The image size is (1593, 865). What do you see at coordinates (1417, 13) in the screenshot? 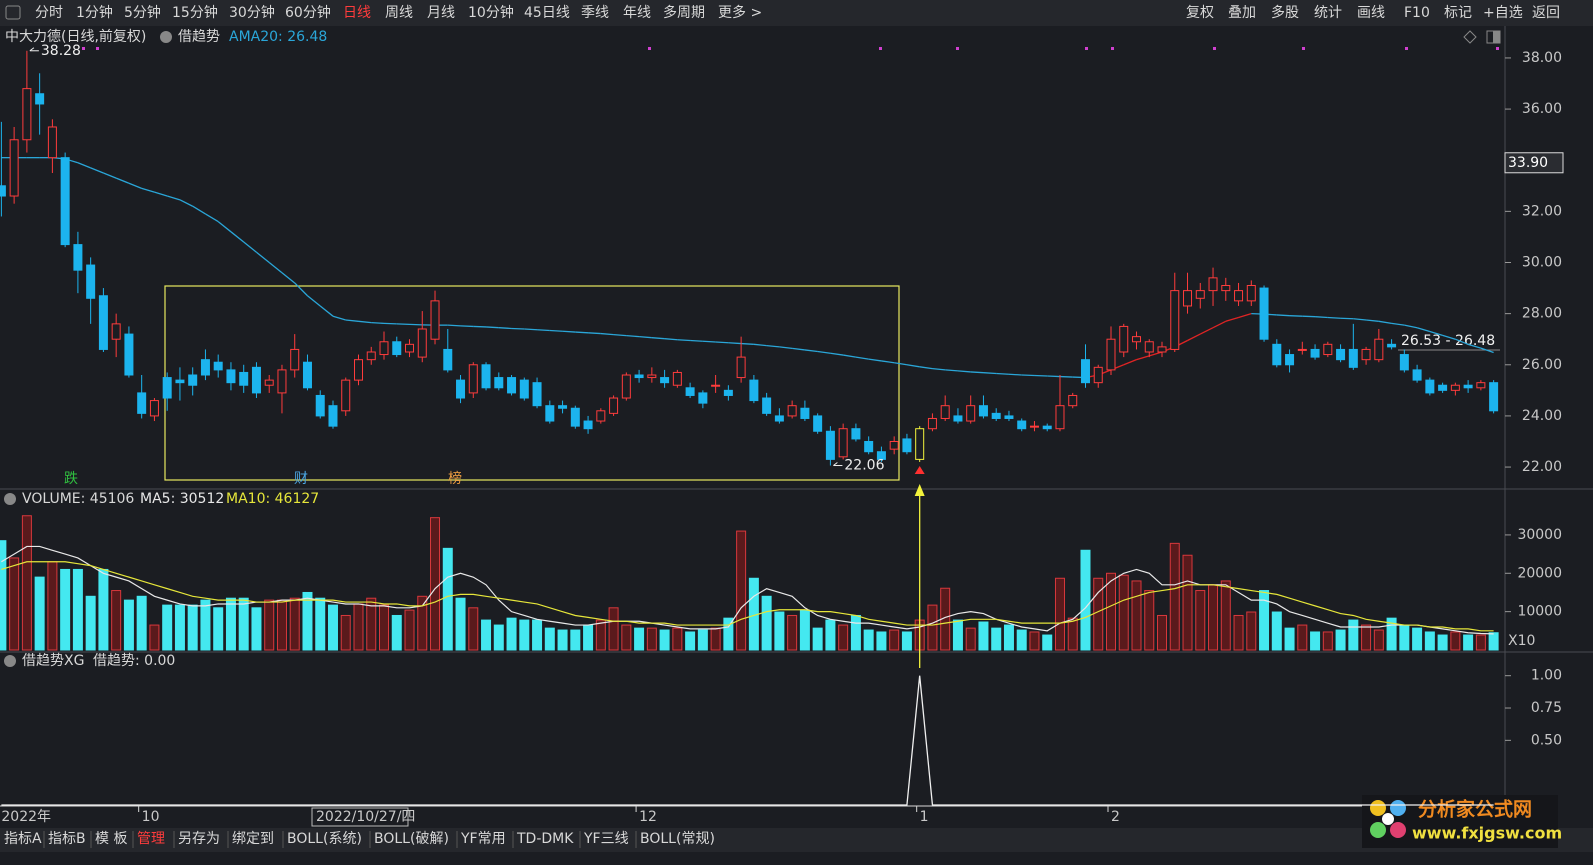
I see `menu-item: F10` at bounding box center [1417, 13].